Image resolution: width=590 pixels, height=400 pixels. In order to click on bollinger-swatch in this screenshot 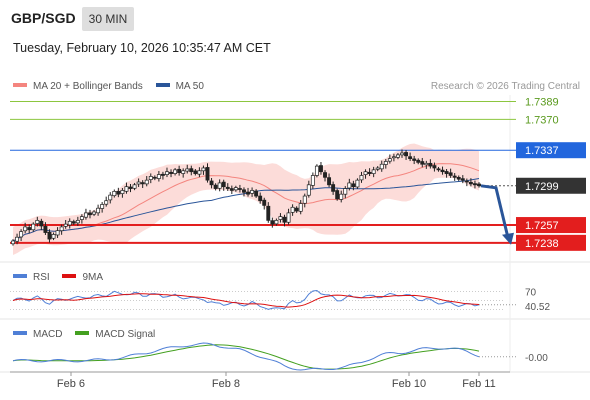, I will do `click(20, 85)`.